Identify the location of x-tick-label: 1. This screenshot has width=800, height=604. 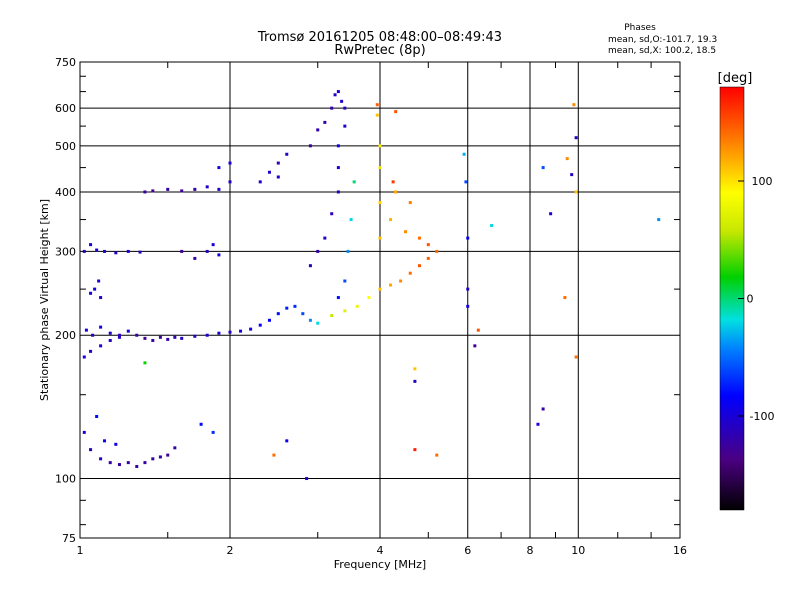
(80, 550).